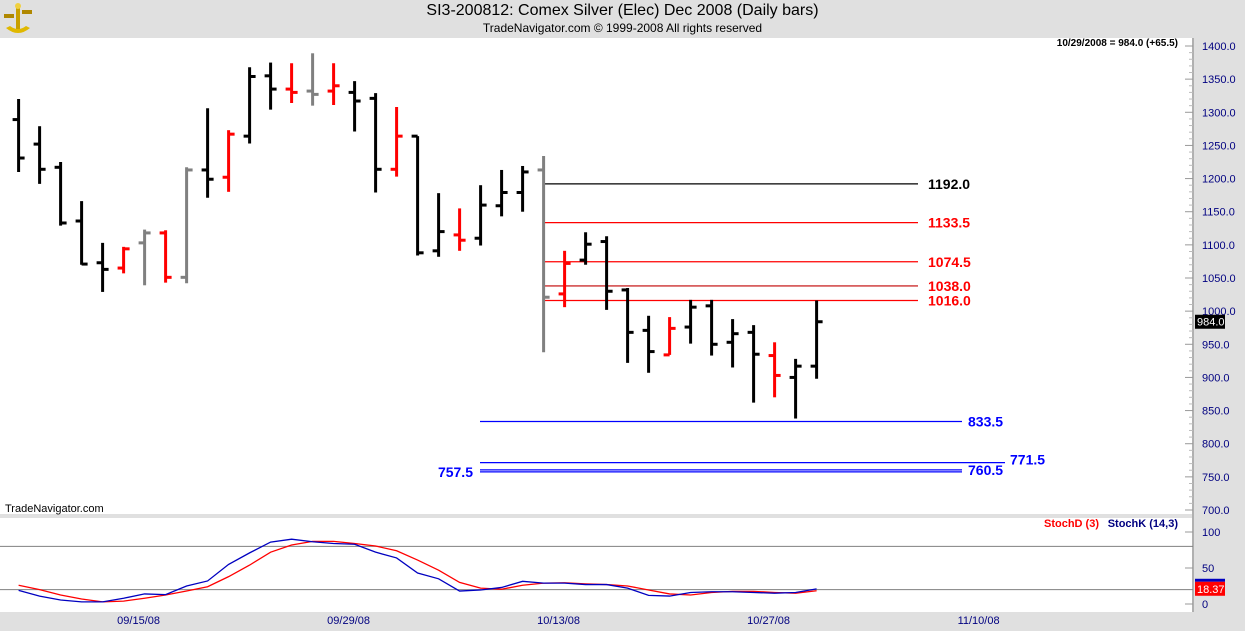 The height and width of the screenshot is (631, 1245). What do you see at coordinates (949, 262) in the screenshot?
I see `level-label: 1074.5` at bounding box center [949, 262].